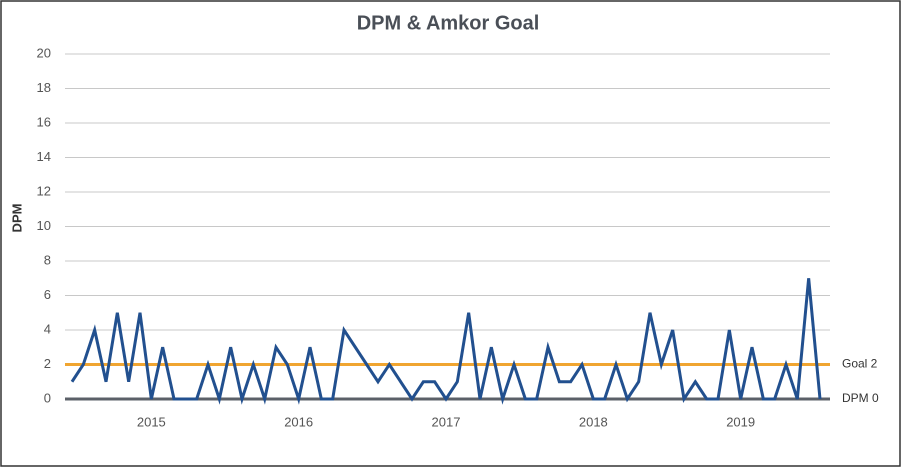 The image size is (902, 468). I want to click on y-tick-label: 14, so click(44, 156).